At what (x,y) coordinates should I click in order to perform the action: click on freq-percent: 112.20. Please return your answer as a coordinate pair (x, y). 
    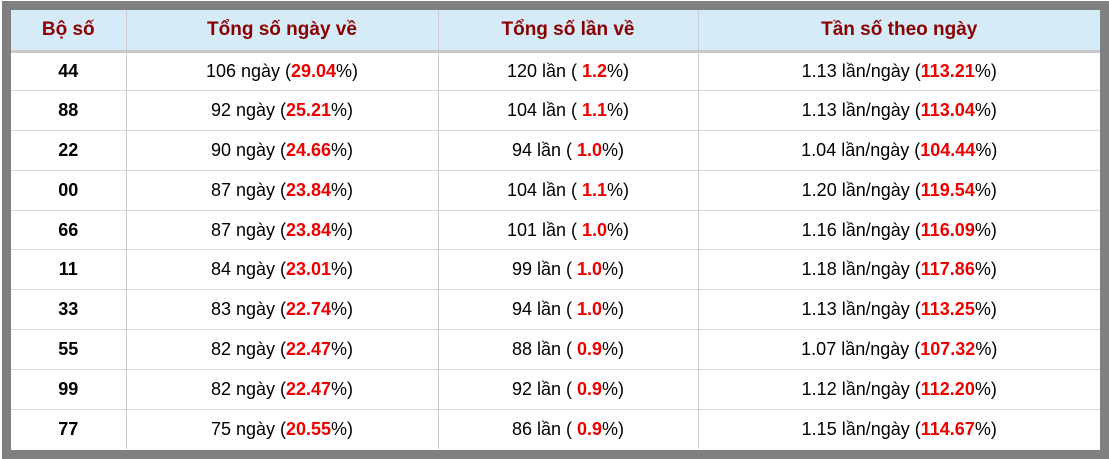
    Looking at the image, I should click on (947, 388).